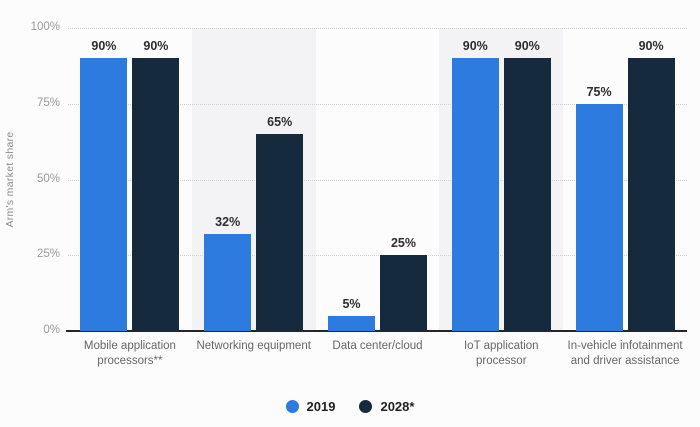 This screenshot has width=700, height=427. Describe the element at coordinates (48, 178) in the screenshot. I see `y-axis-tick-label: 50%` at that location.